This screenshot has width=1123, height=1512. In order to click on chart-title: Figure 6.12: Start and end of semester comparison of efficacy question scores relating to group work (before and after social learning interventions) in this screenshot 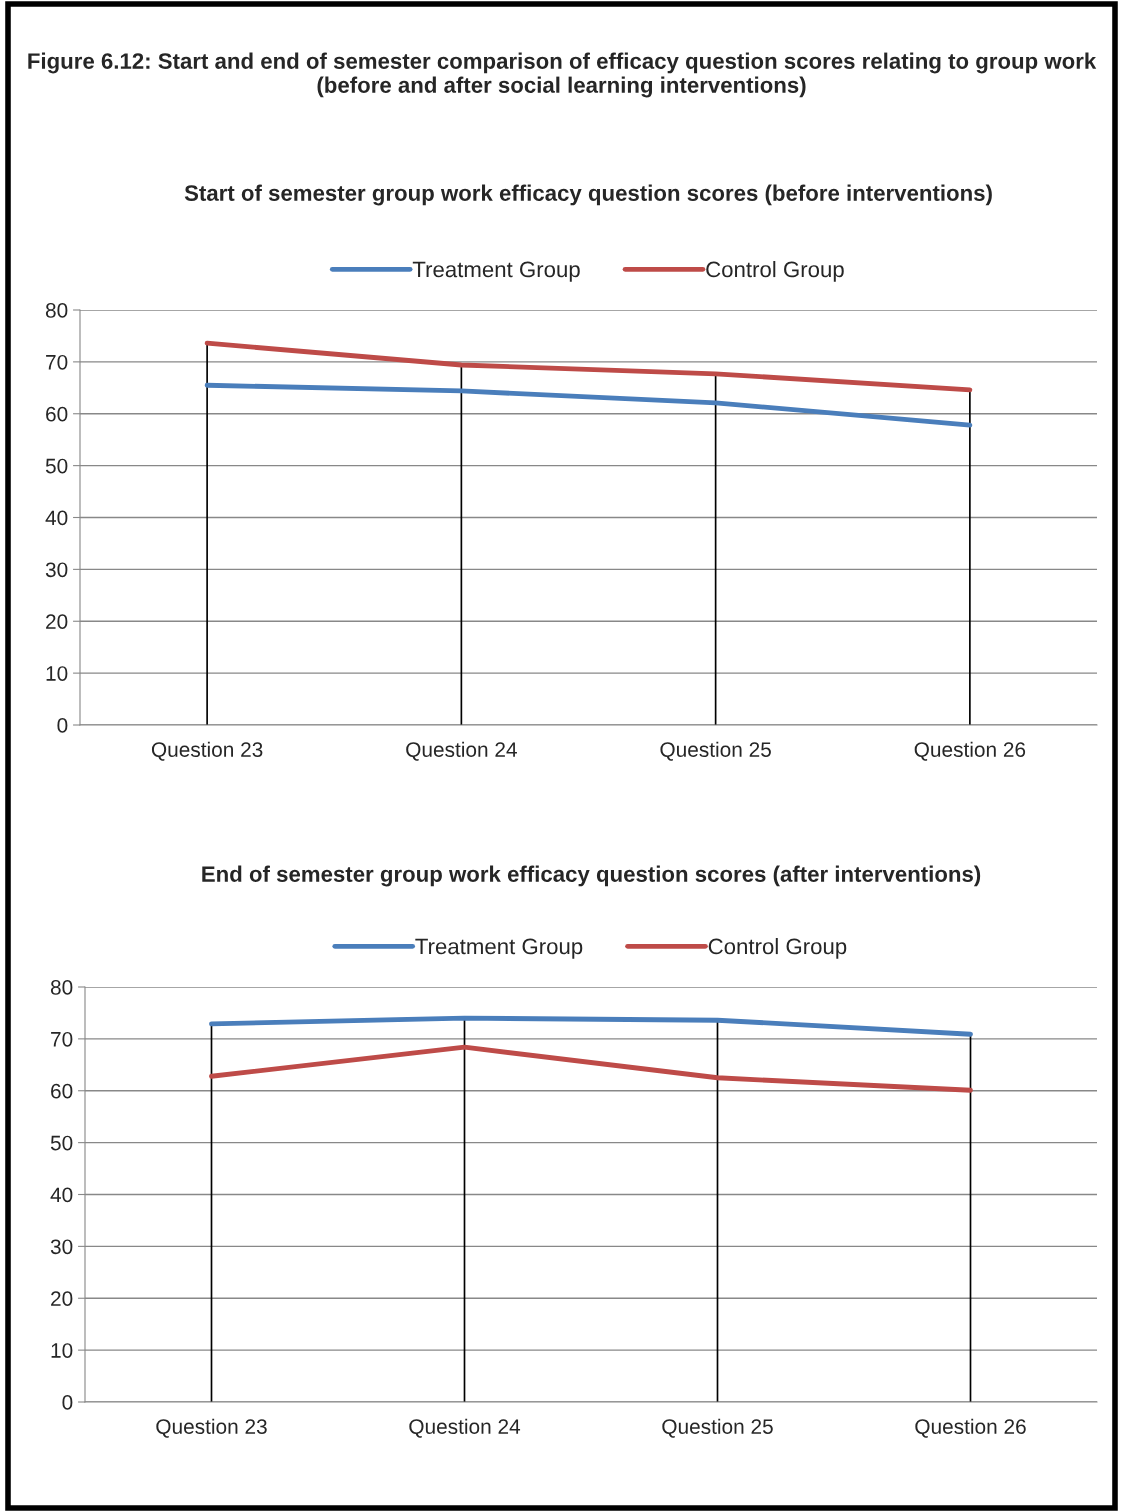, I will do `click(562, 75)`.